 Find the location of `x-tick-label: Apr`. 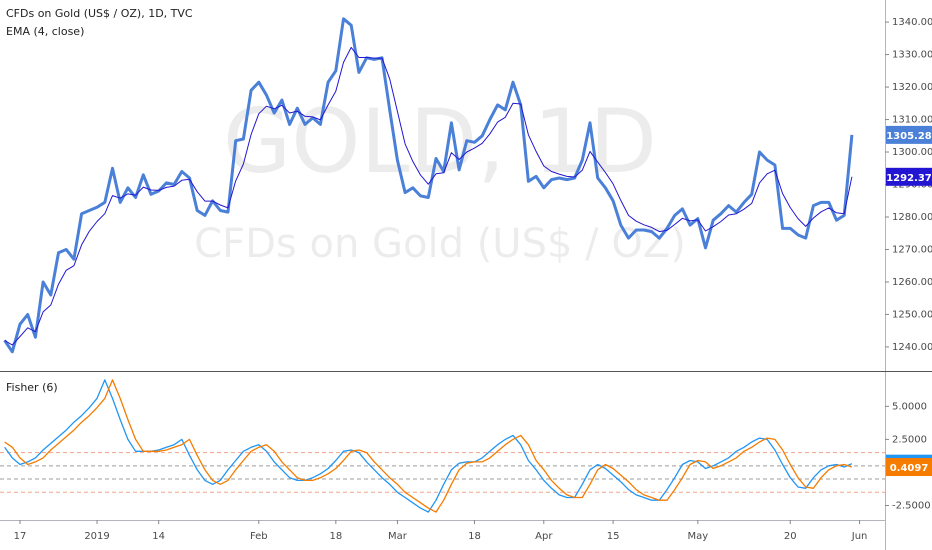

x-tick-label: Apr is located at coordinates (544, 536).